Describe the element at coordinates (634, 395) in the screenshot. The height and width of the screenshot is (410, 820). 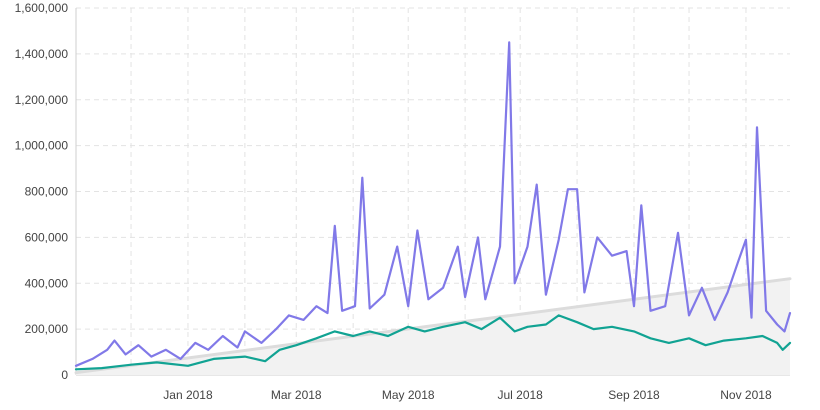
I see `x-tick-label: Sep 2018` at that location.